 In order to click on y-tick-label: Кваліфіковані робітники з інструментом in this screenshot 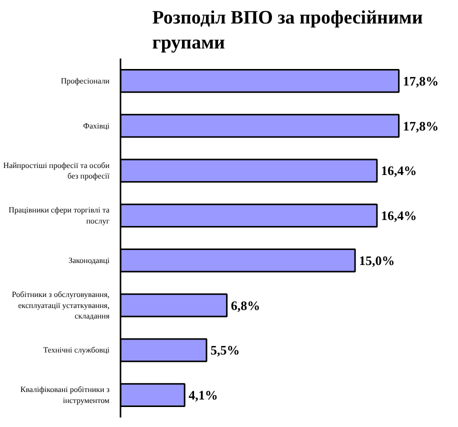, I will do `click(65, 395)`.